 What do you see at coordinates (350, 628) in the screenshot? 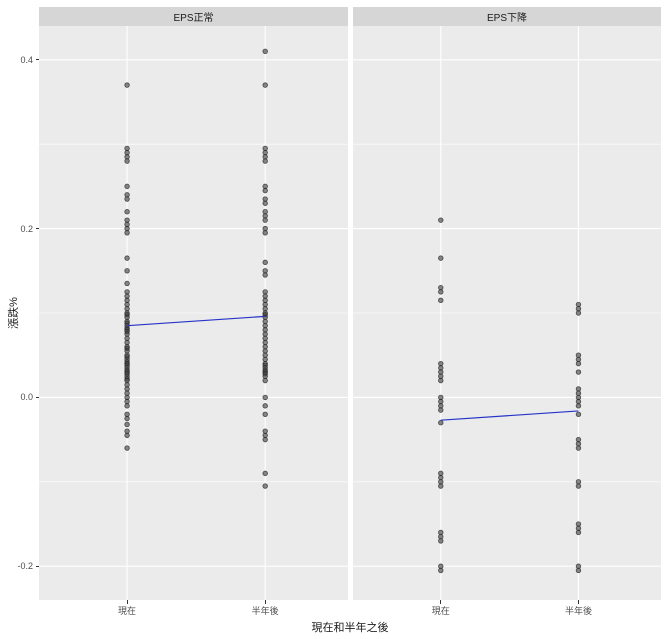
I see `x-axis-title: 現在和半年之後` at bounding box center [350, 628].